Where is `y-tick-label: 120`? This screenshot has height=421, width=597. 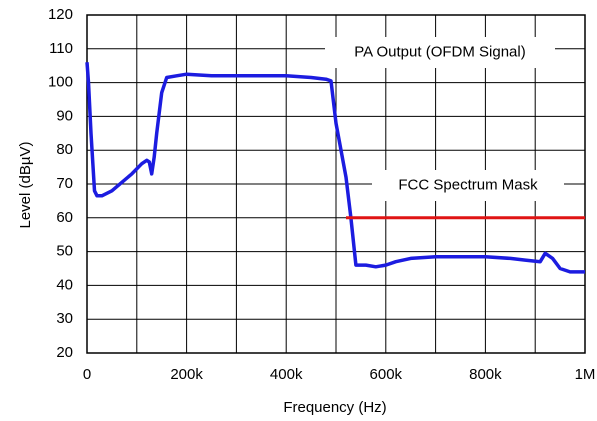
y-tick-label: 120 is located at coordinates (60, 14).